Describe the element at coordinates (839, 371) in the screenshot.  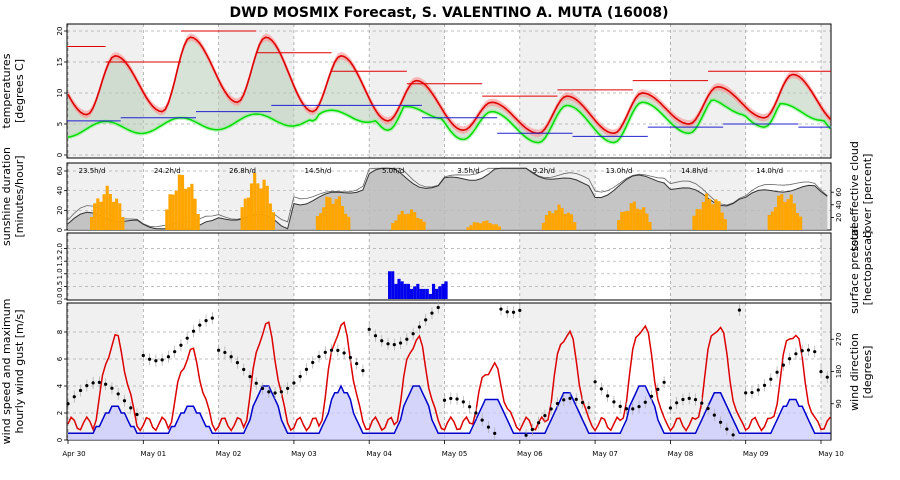
I see `y-right-tick-label: 180` at that location.